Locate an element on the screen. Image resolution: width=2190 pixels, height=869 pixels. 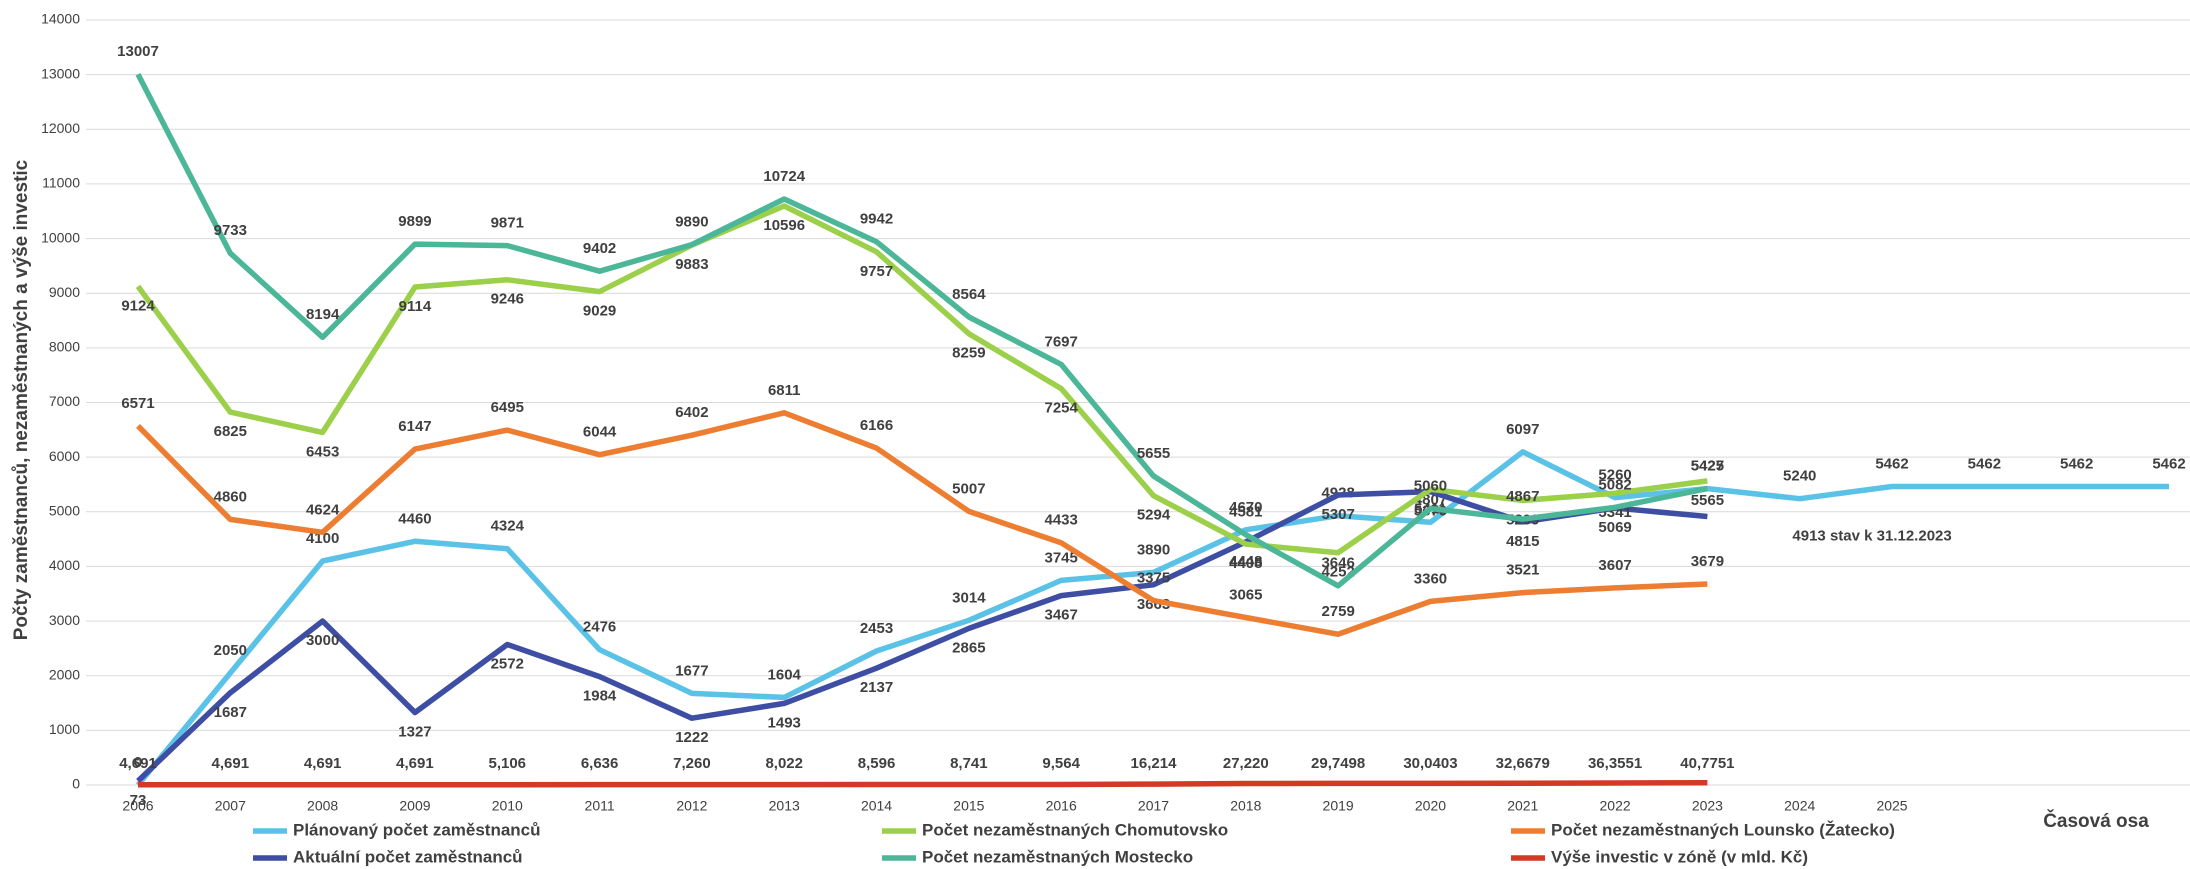
data-label: 9246 is located at coordinates (507, 299).